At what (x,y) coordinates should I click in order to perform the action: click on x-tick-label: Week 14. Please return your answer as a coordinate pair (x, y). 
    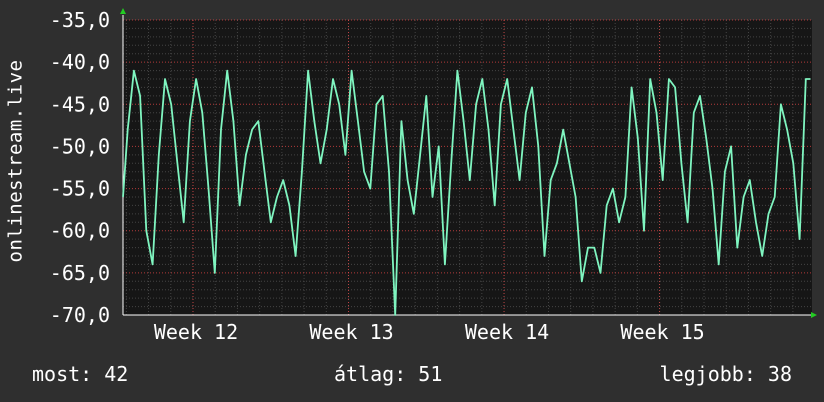
    Looking at the image, I should click on (507, 332).